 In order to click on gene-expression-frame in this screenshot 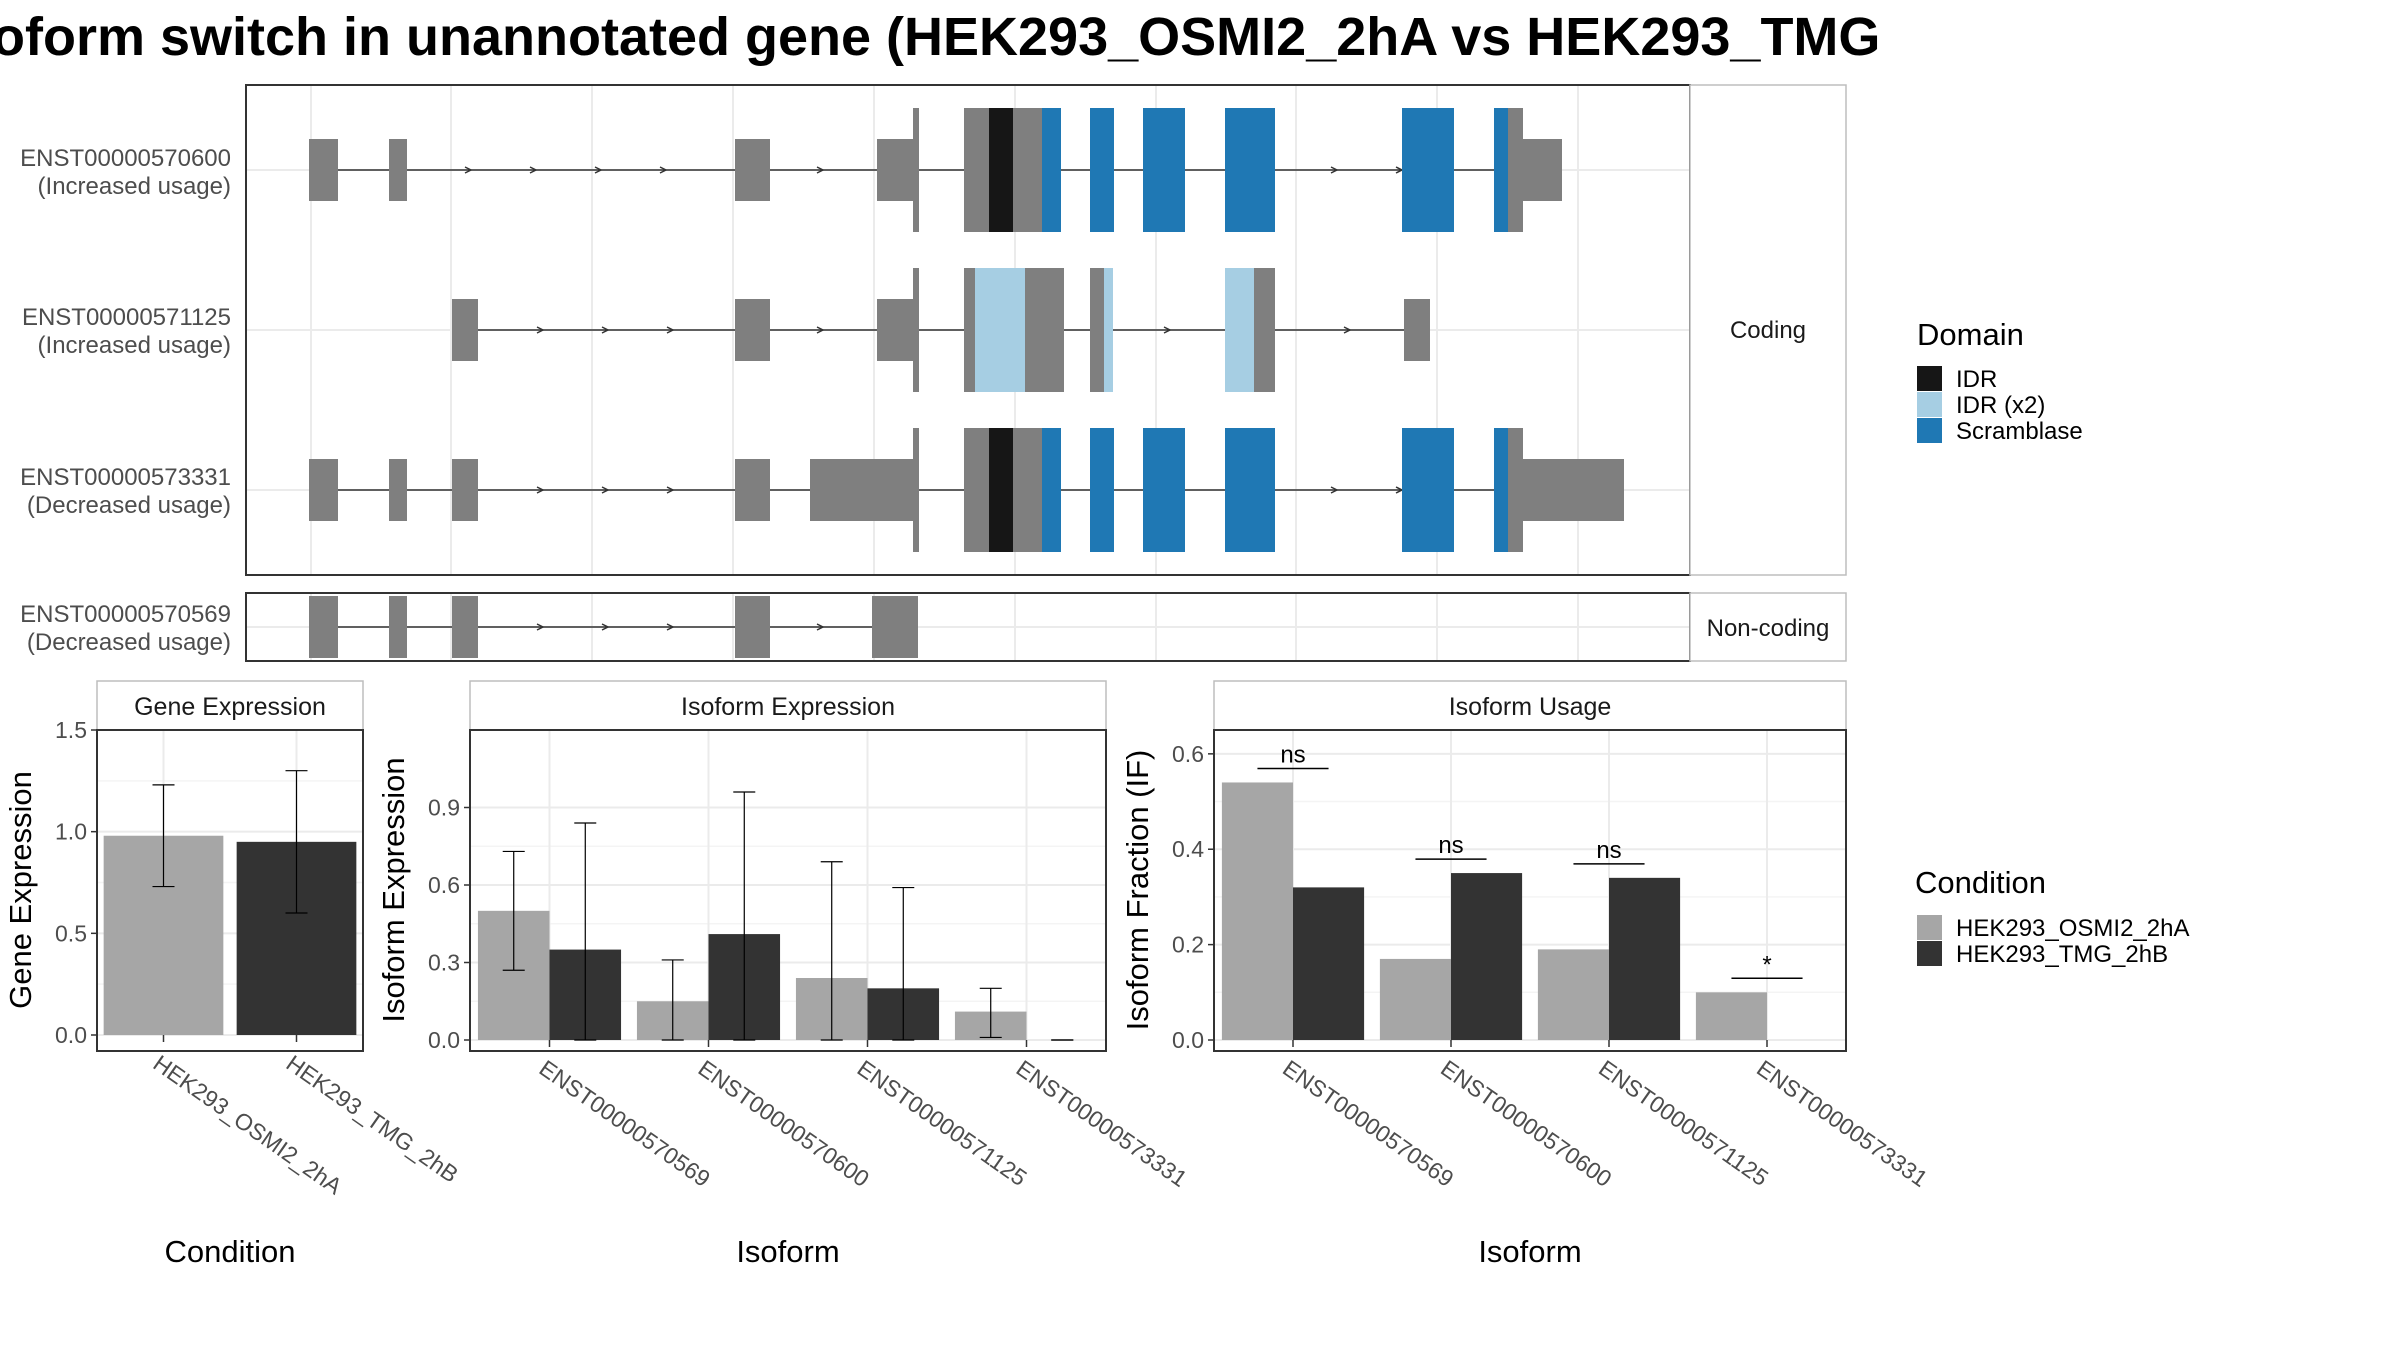, I will do `click(230, 890)`.